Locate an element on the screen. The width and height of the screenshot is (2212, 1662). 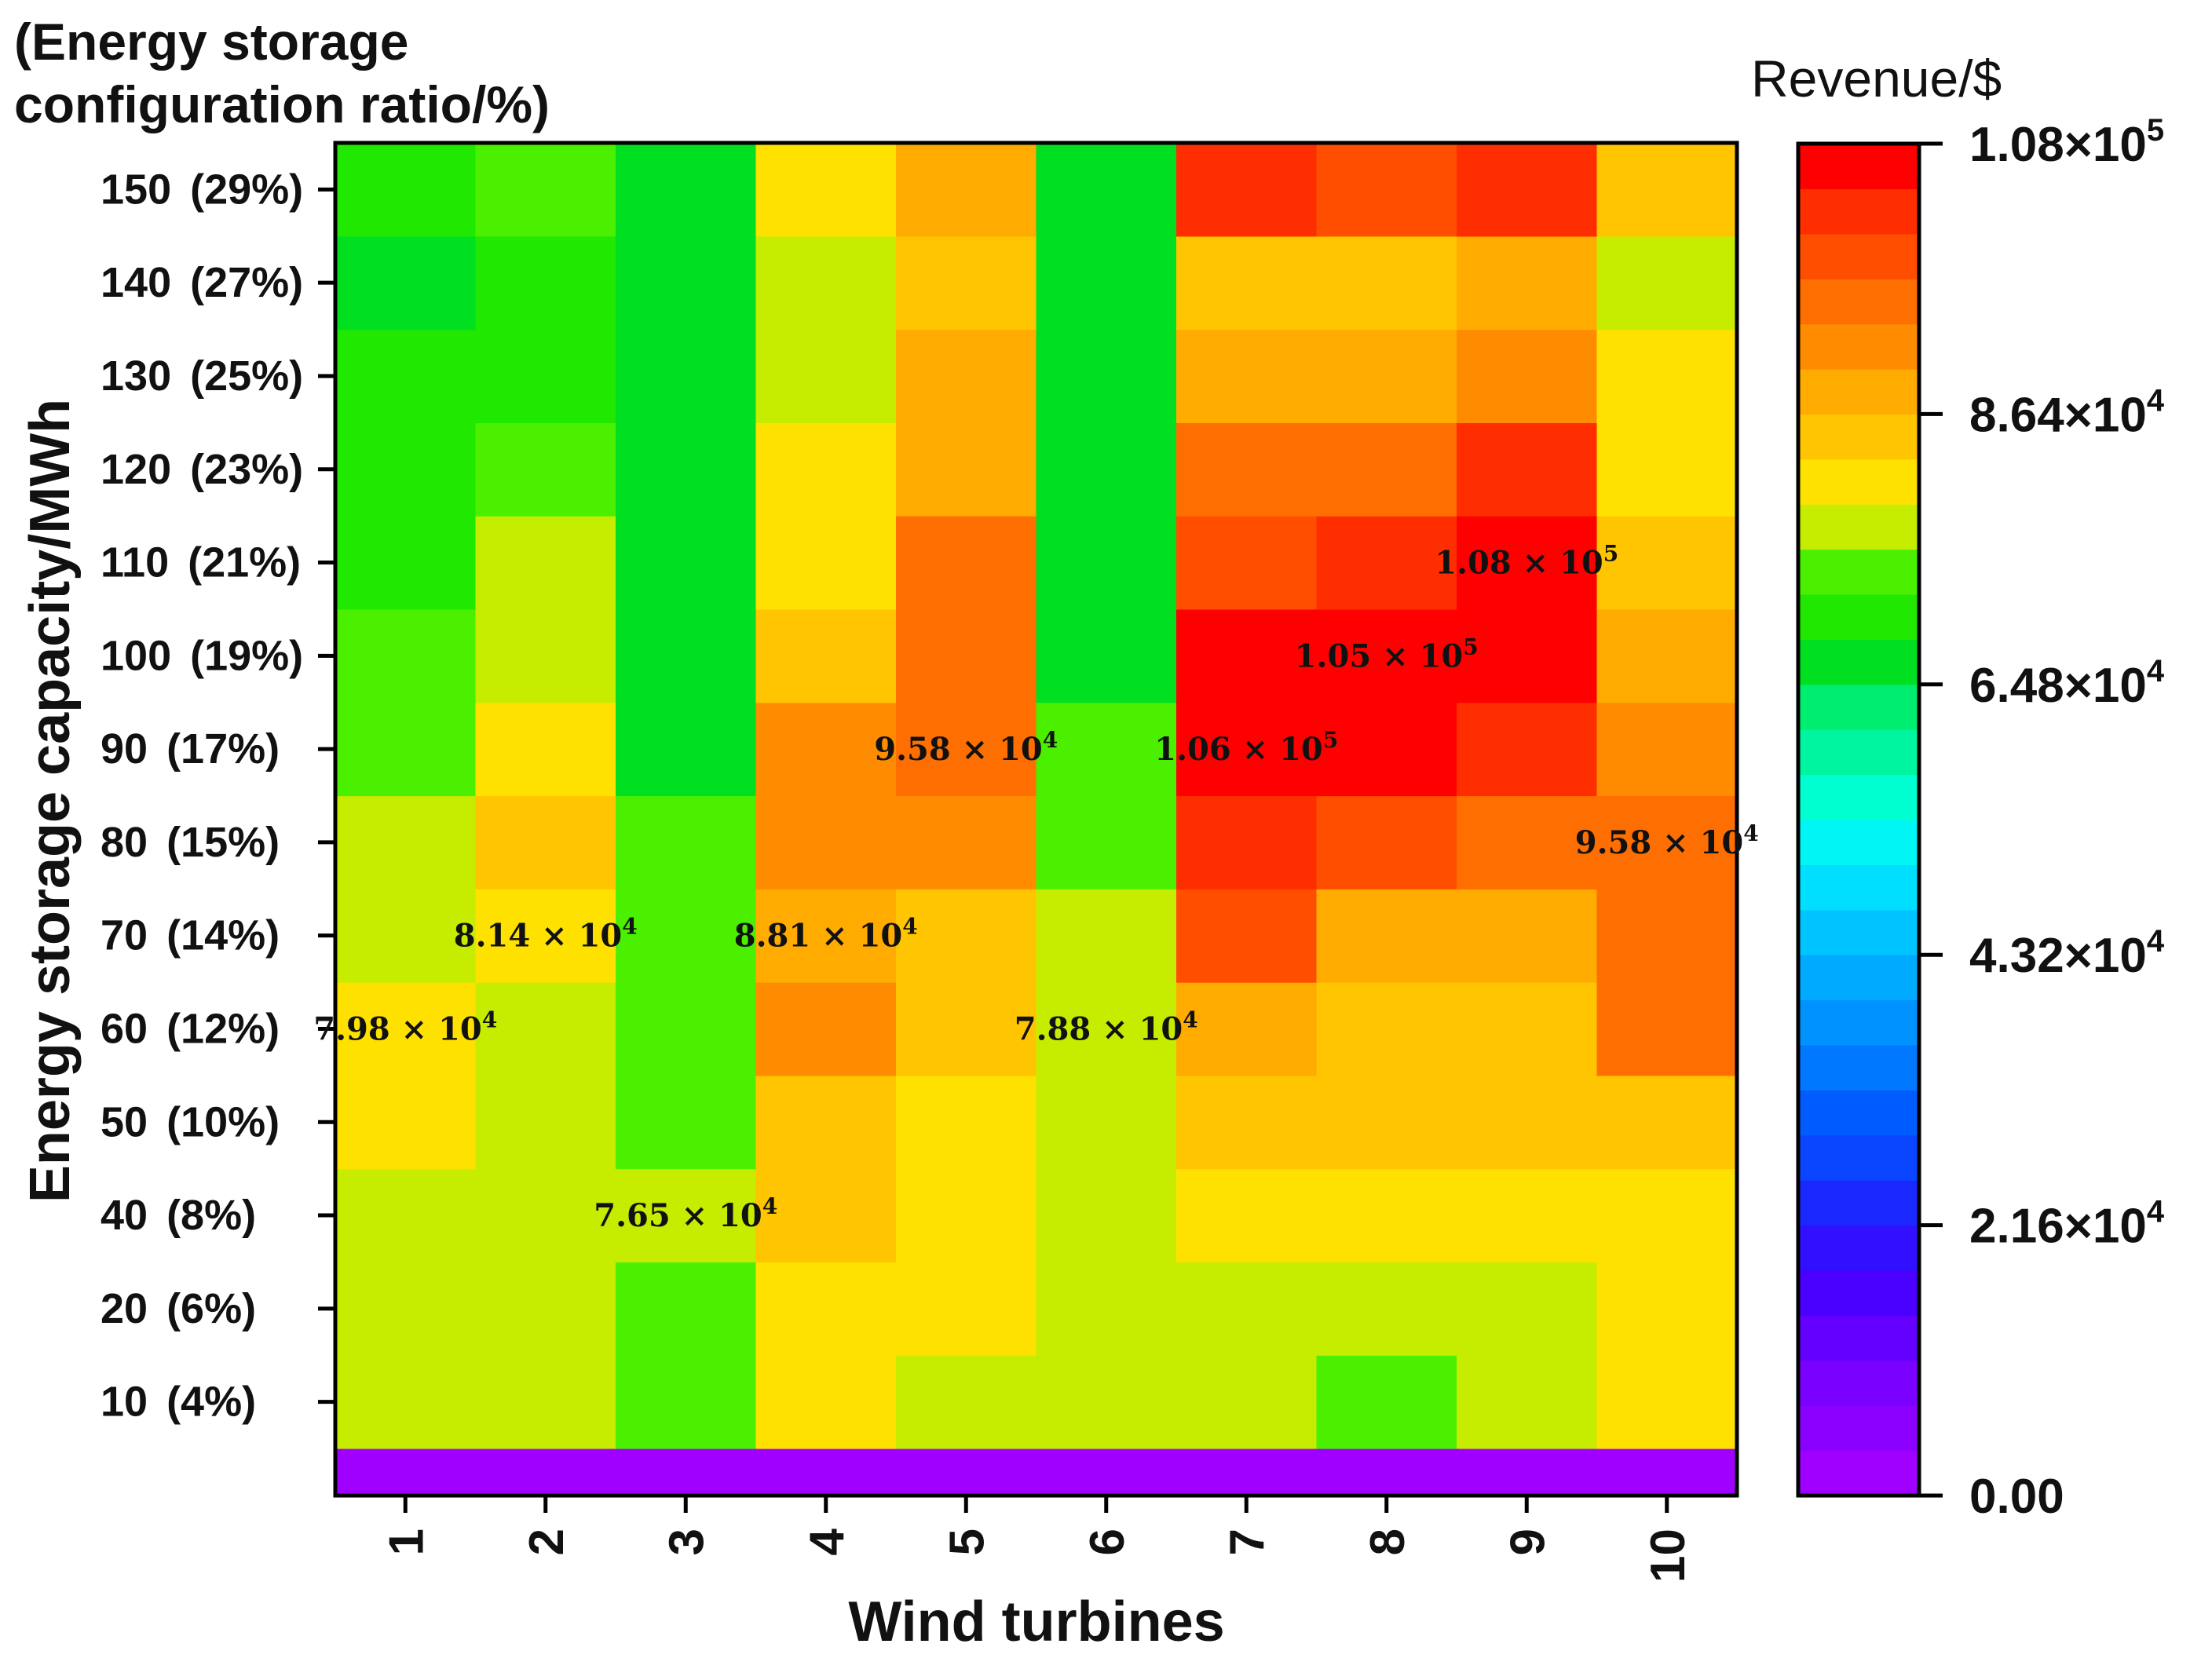
annotation-mantissa: 9.58 × 10 is located at coordinates (1659, 842).